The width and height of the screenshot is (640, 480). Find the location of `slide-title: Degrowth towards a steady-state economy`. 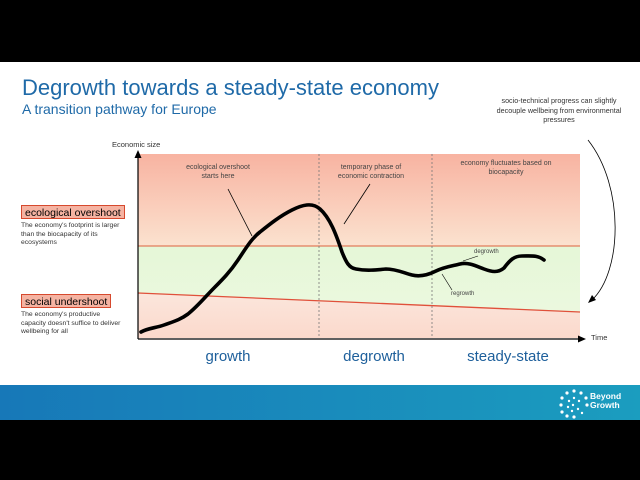

slide-title: Degrowth towards a steady-state economy is located at coordinates (230, 87).